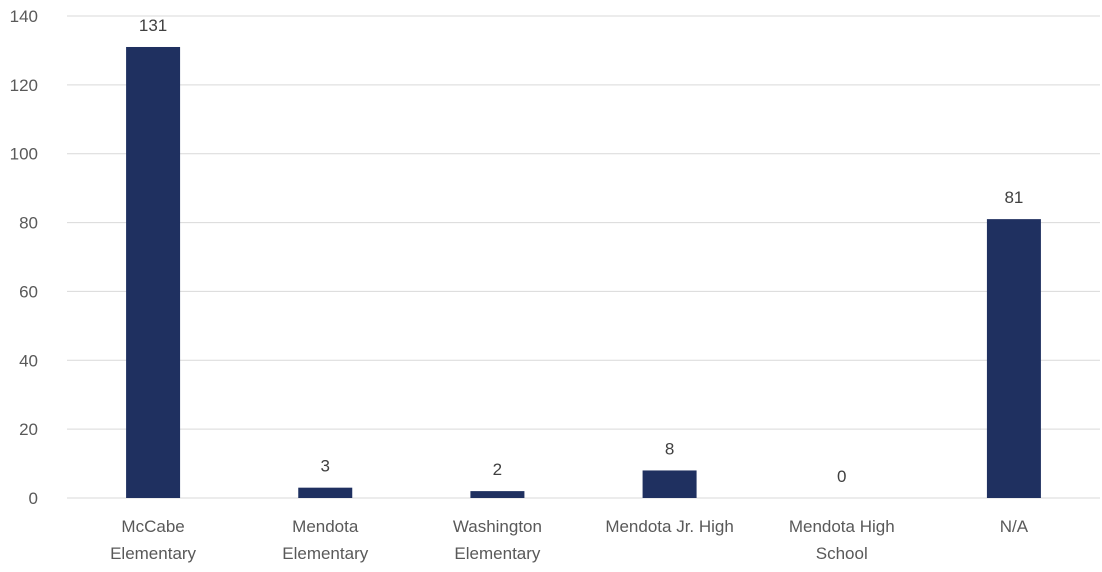 Image resolution: width=1102 pixels, height=572 pixels. What do you see at coordinates (842, 526) in the screenshot?
I see `x-tick-label: Mendota High` at bounding box center [842, 526].